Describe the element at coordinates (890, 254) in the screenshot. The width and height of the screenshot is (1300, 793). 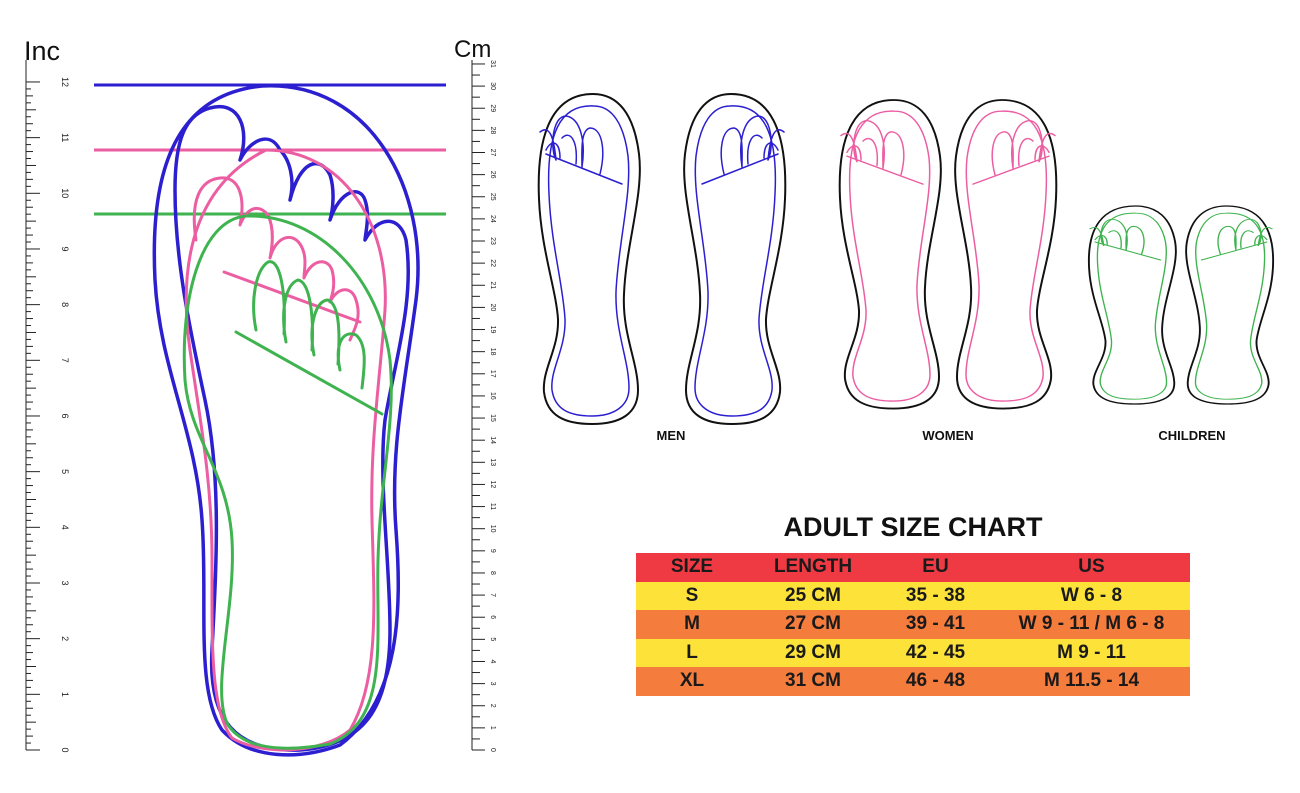
I see `women-left-foot` at that location.